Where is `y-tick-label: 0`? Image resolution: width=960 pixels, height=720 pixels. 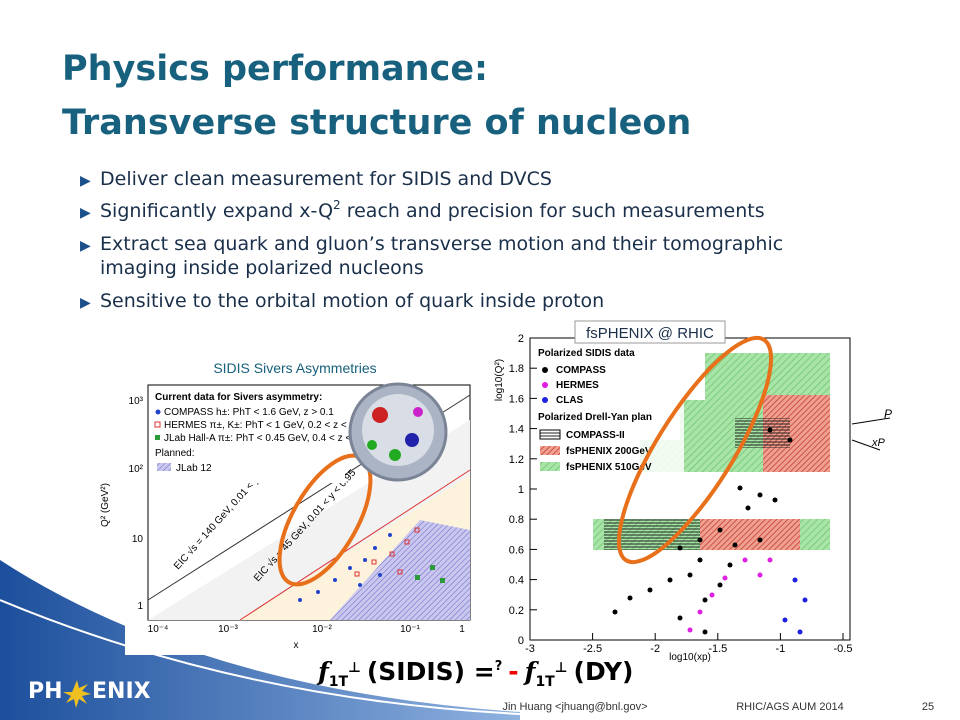 y-tick-label: 0 is located at coordinates (521, 641).